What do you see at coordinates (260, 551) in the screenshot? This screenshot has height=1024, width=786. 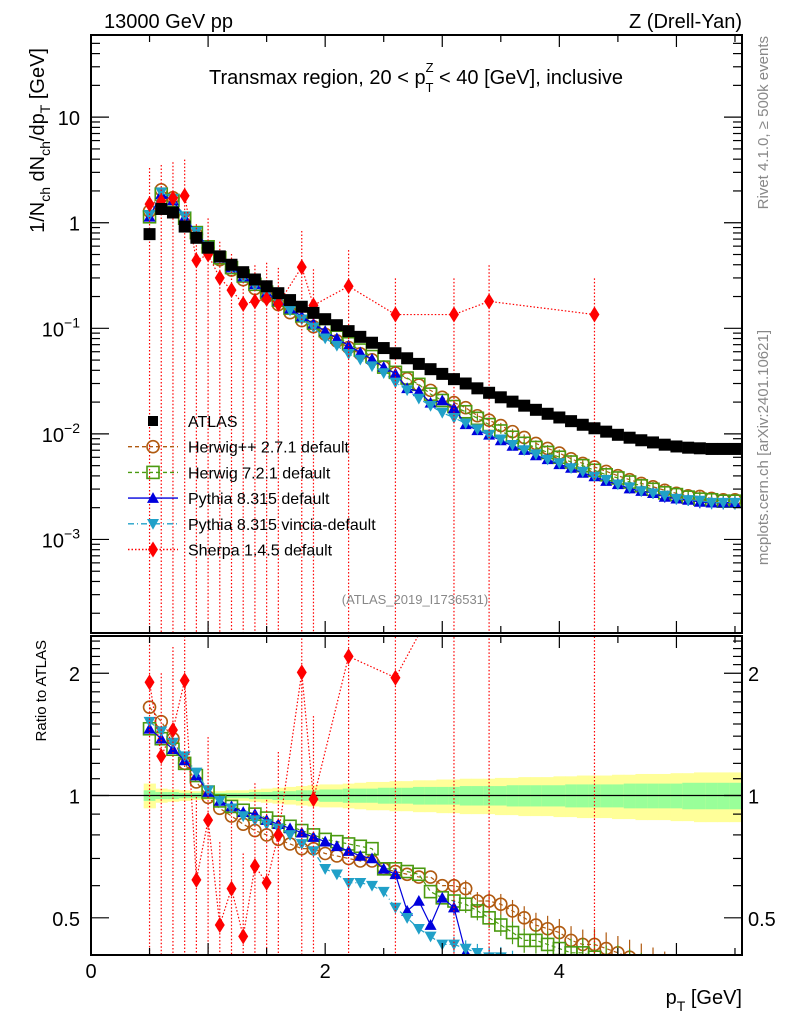 I see `legend-label: Sherpa 1.4.5 default` at bounding box center [260, 551].